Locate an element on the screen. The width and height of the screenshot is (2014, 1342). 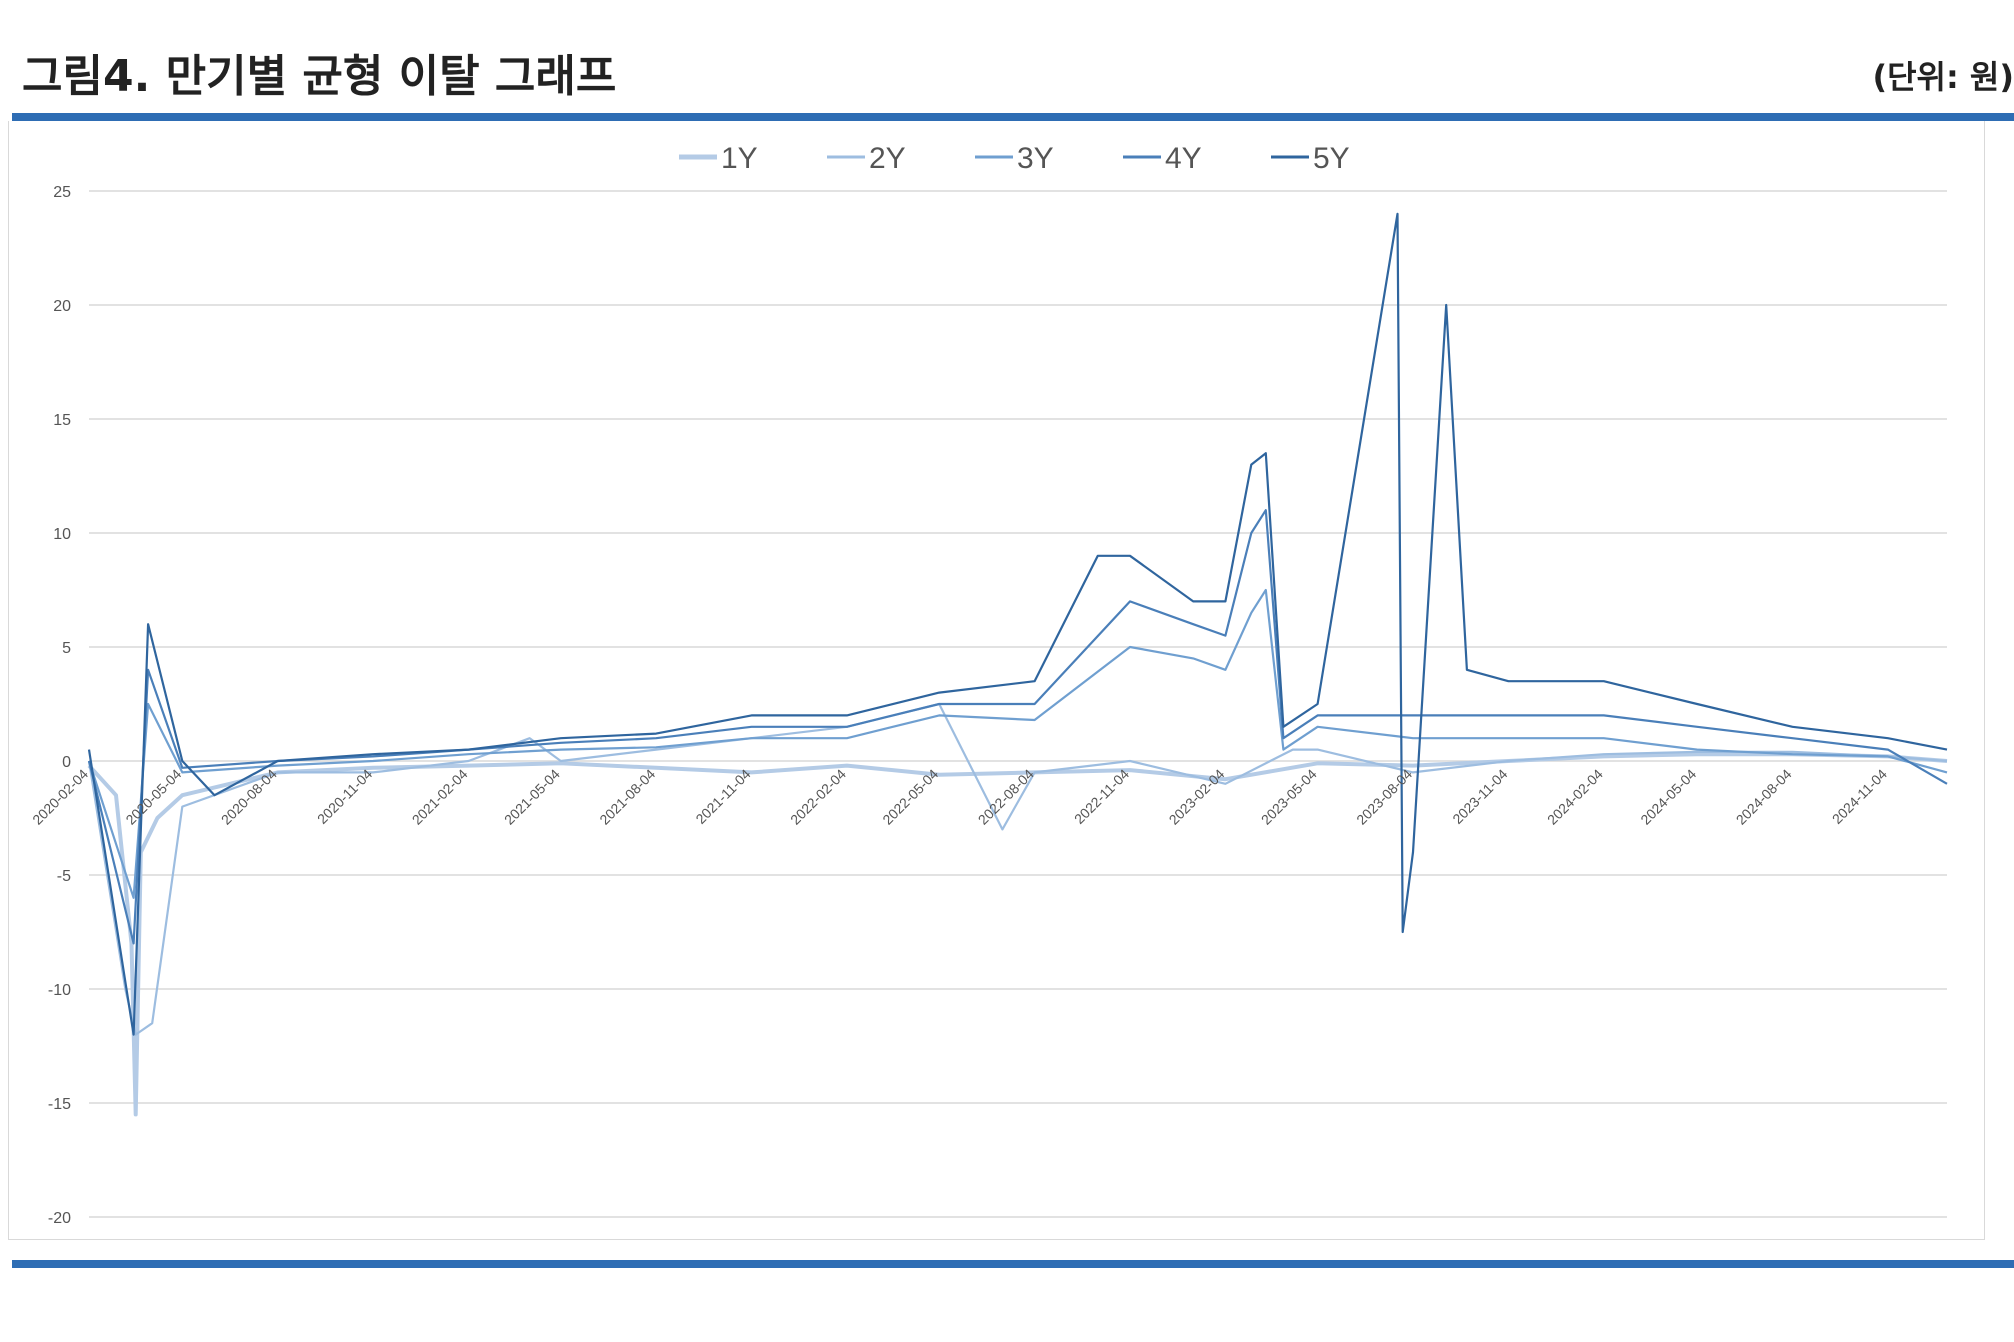
unit-label: (단위: 원) is located at coordinates (1943, 77).